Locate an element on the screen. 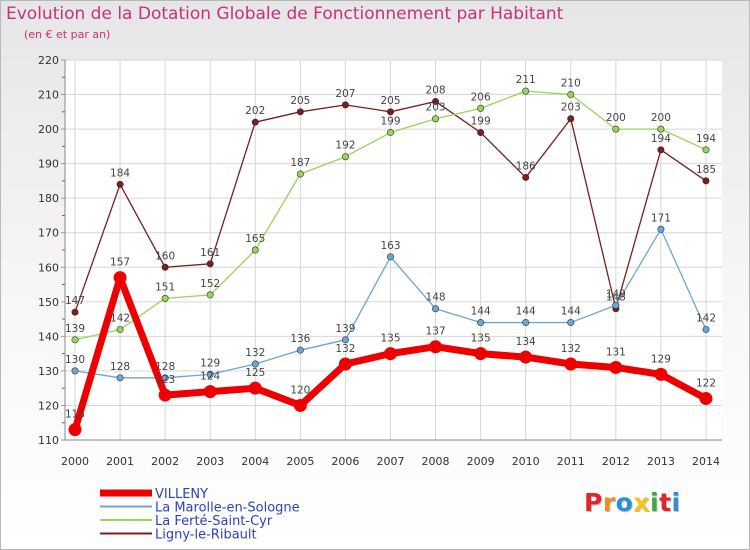  y-tick-label: 200 is located at coordinates (48, 129).